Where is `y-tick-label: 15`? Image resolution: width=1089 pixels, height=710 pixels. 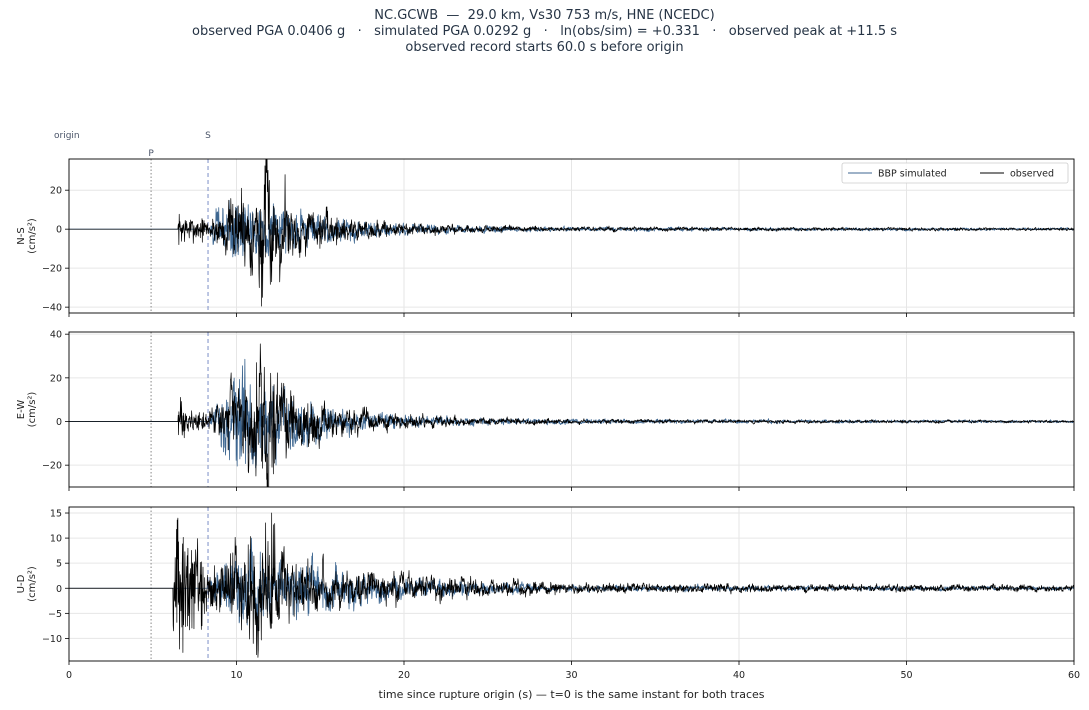 y-tick-label: 15 is located at coordinates (56, 514).